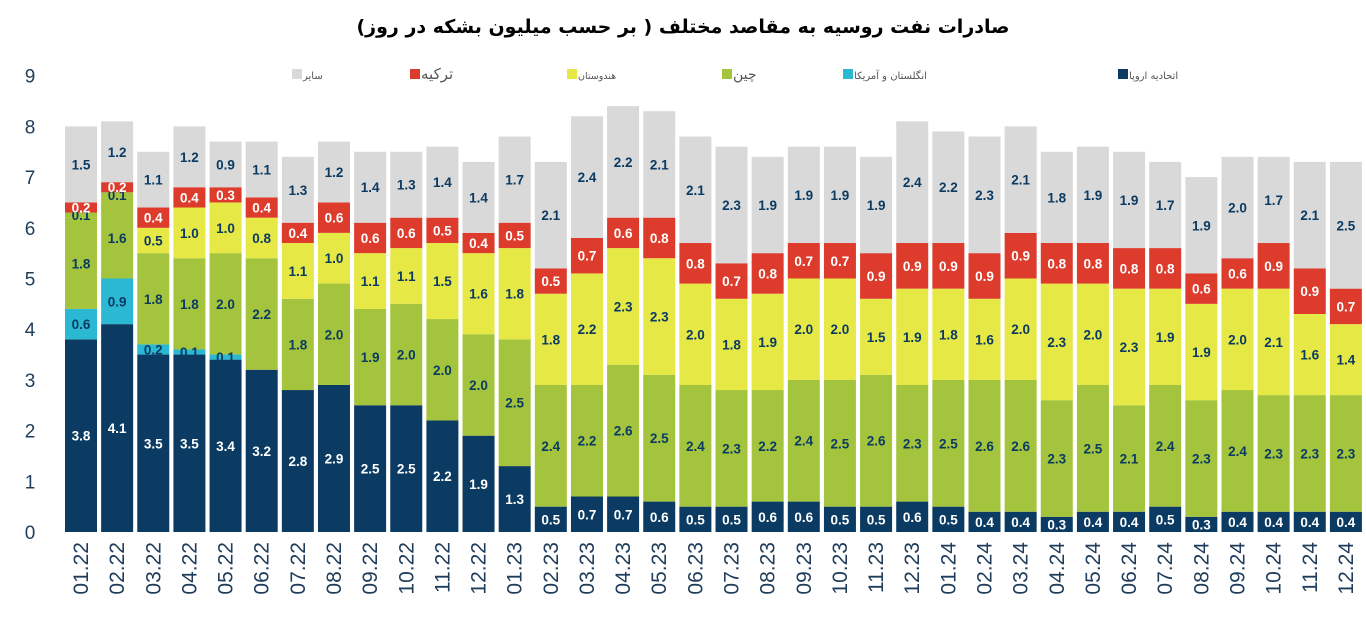 The image size is (1366, 617). I want to click on x-tick-label: 03.24, so click(1021, 568).